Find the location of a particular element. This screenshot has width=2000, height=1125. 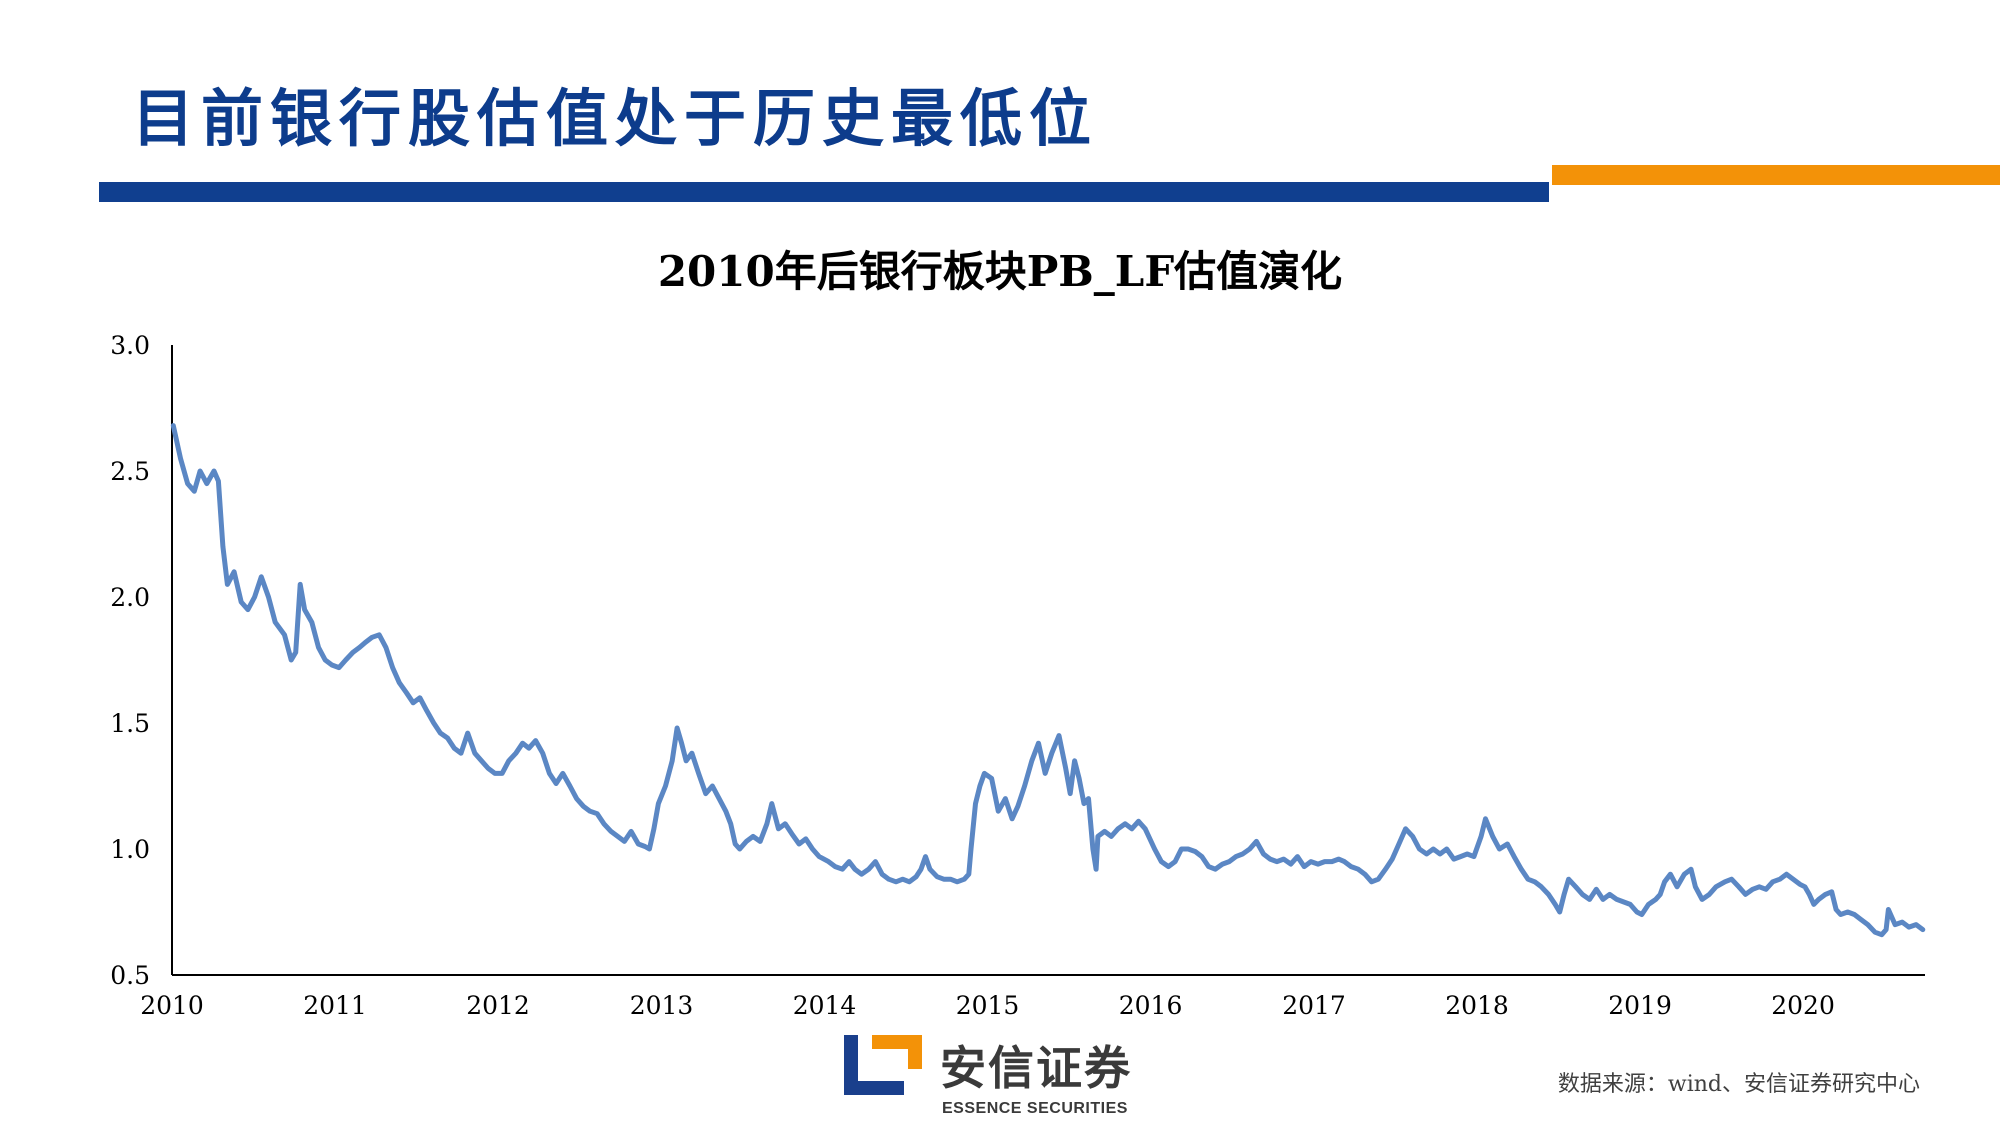

x-tick-label: 2010 is located at coordinates (172, 1005).